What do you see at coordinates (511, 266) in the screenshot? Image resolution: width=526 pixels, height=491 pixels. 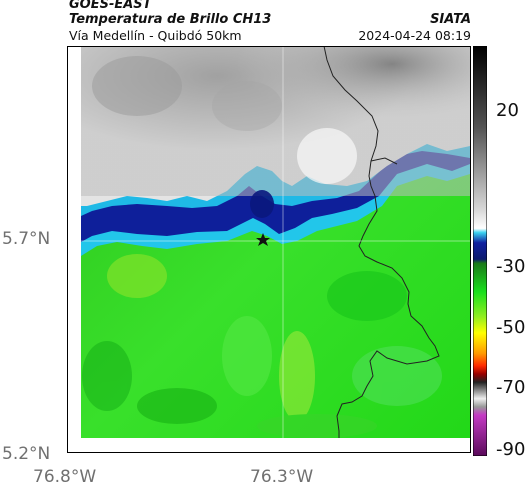 I see `colorbar-tick-minus30: -30` at bounding box center [511, 266].